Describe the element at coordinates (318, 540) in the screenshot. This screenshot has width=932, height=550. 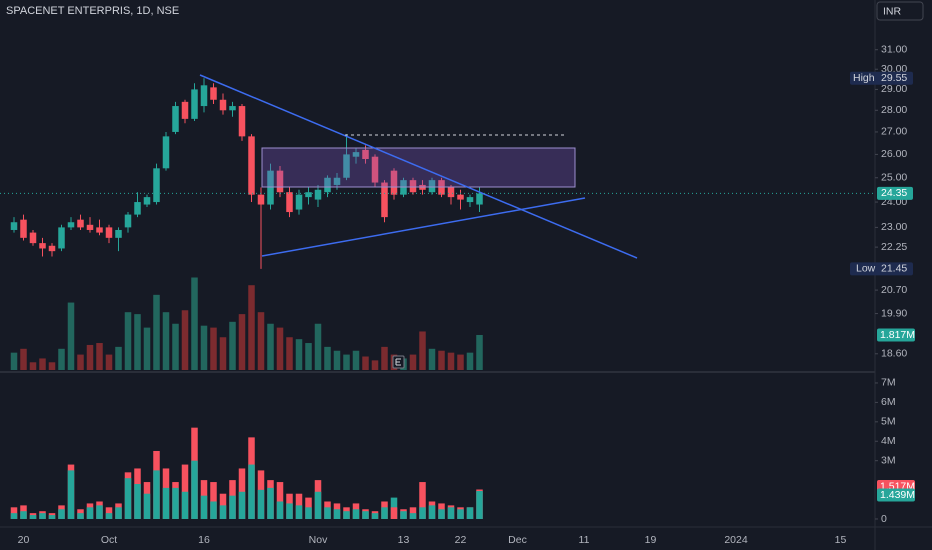
I see `x-tick-label: Nov` at that location.